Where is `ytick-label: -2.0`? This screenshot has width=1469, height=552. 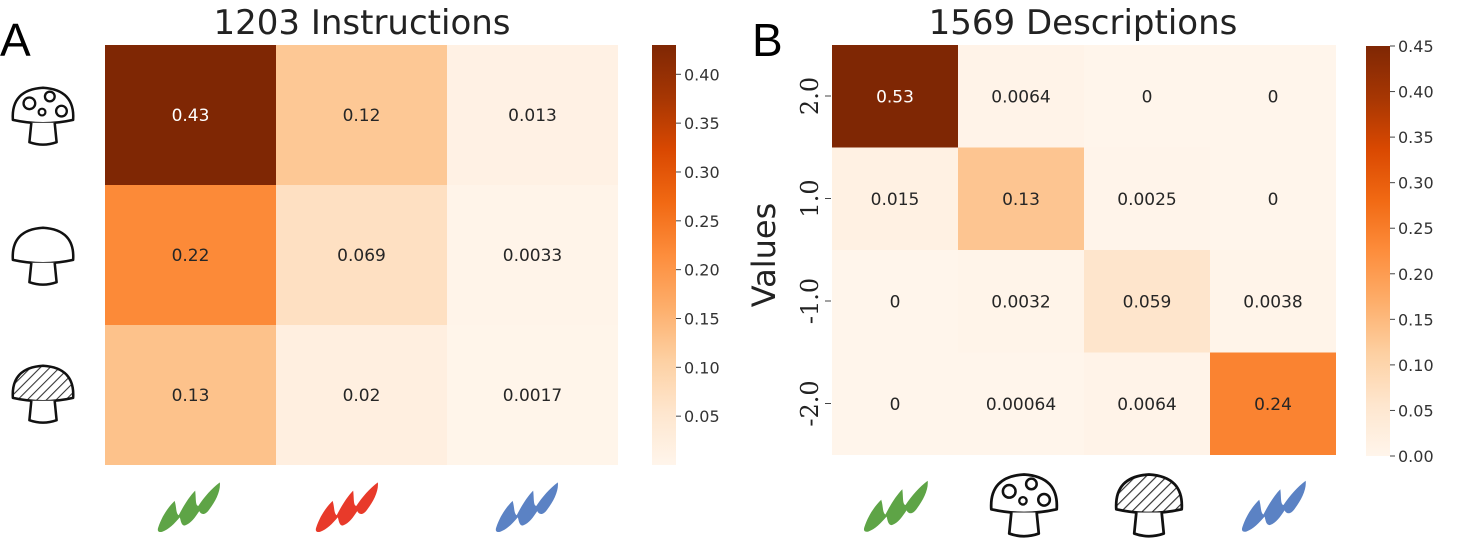
ytick-label: -2.0 is located at coordinates (810, 403).